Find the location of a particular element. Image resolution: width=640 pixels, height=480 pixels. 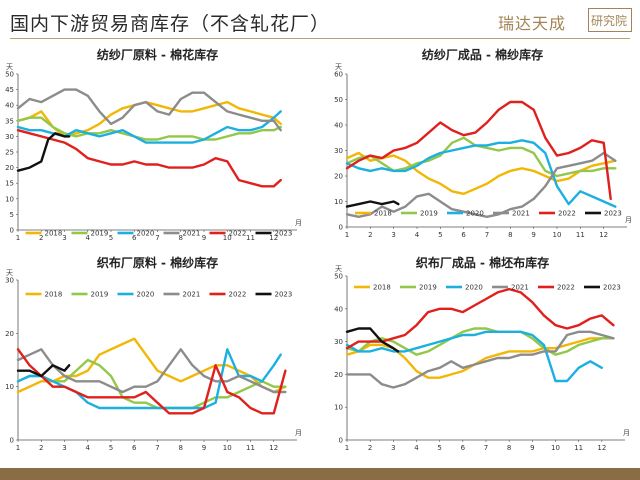

series-line-2018 is located at coordinates (481, 173).